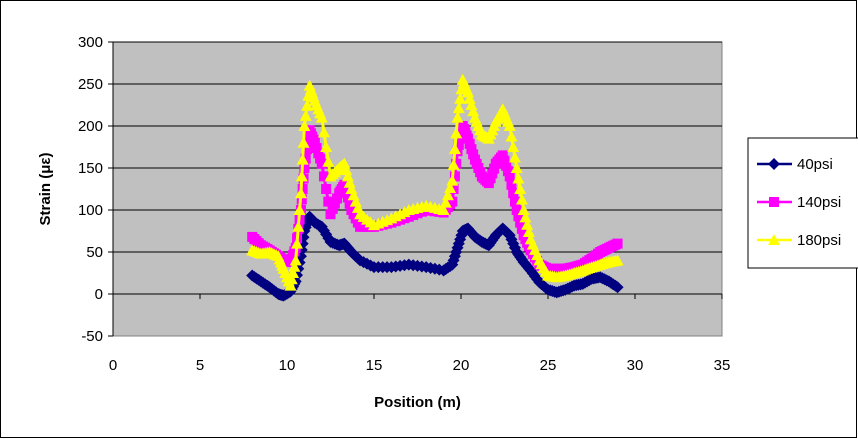 The width and height of the screenshot is (858, 439). I want to click on y-tick-label: -50, so click(92, 336).